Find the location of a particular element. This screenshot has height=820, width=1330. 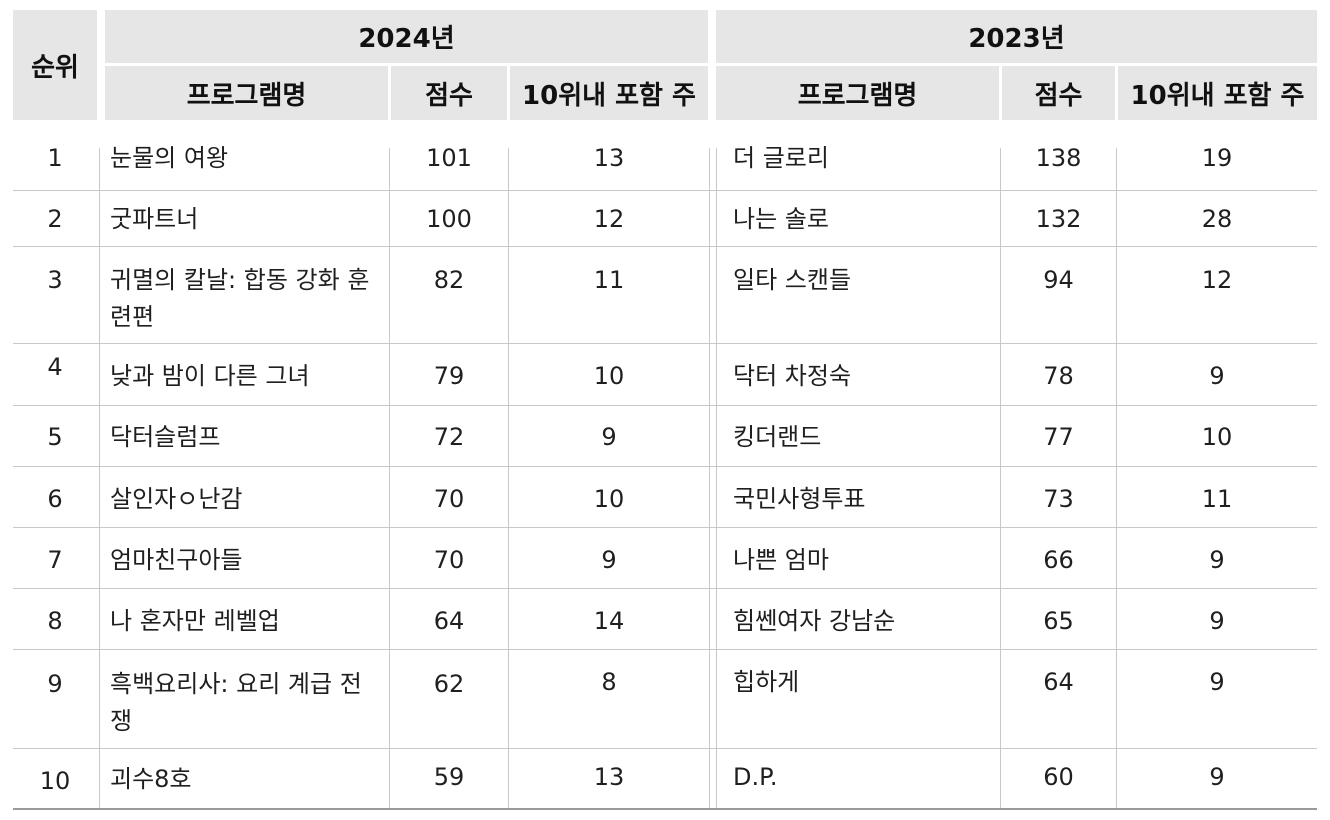

score-2023: 64 is located at coordinates (1058, 682).